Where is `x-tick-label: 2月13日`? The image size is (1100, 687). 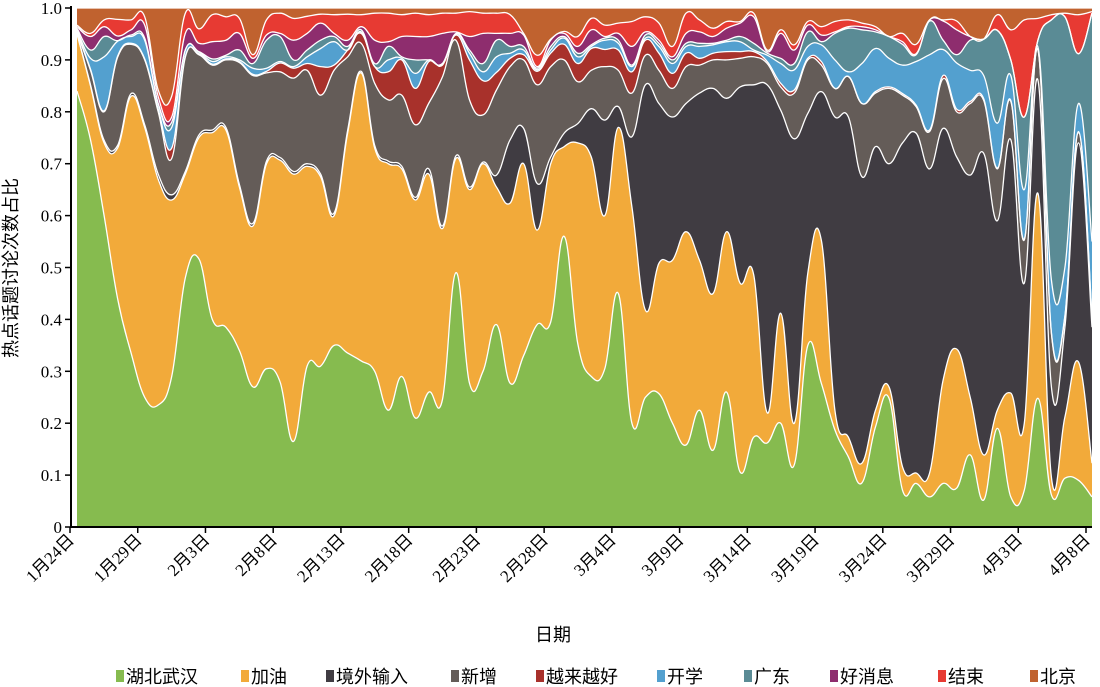 x-tick-label: 2月13日 is located at coordinates (321, 558).